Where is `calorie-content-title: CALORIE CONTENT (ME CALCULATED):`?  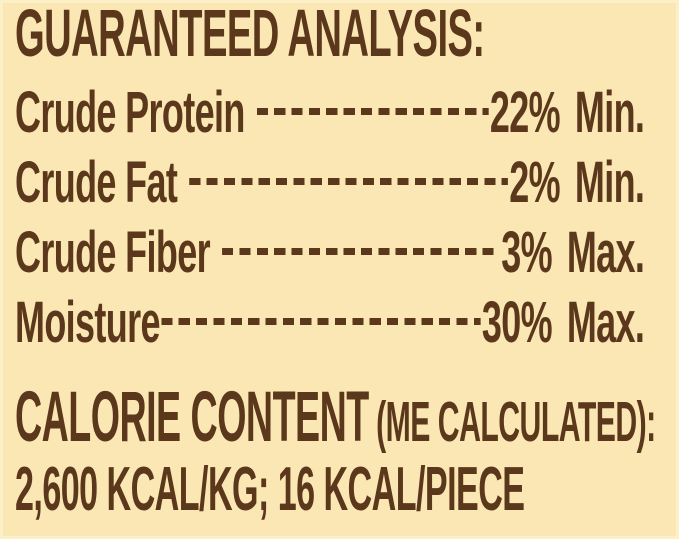
calorie-content-title: CALORIE CONTENT (ME CALCULATED): is located at coordinates (335, 417).